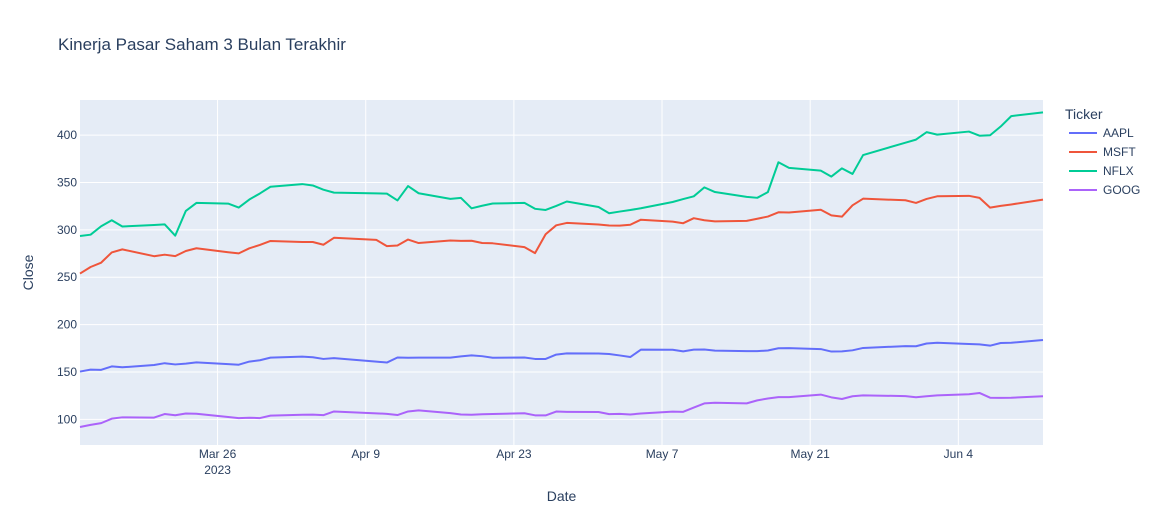  I want to click on y-tick-label: 300, so click(67, 230).